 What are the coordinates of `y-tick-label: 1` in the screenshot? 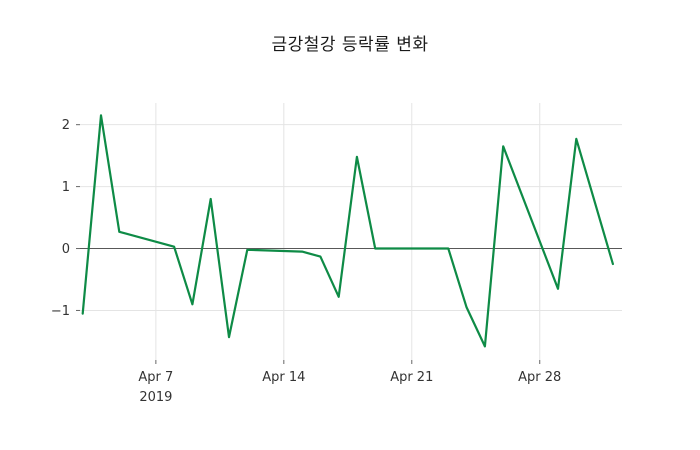 It's located at (66, 187).